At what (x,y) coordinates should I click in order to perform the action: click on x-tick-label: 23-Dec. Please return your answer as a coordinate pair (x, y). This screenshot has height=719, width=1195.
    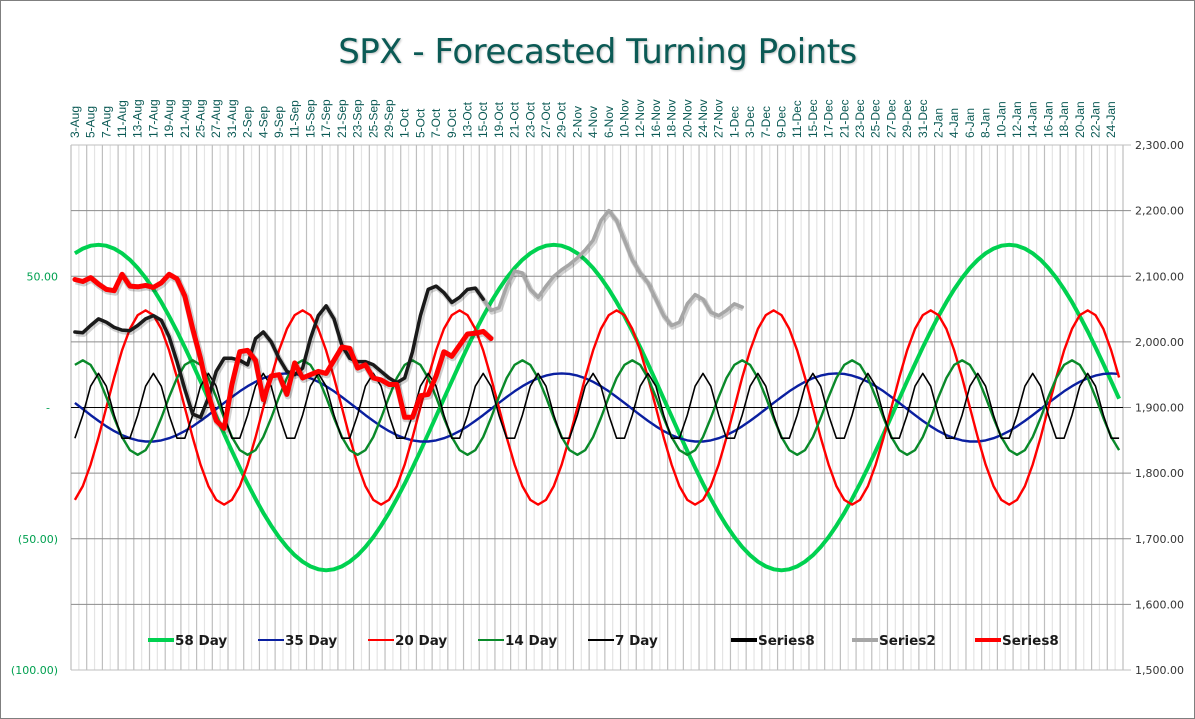
    Looking at the image, I should click on (860, 118).